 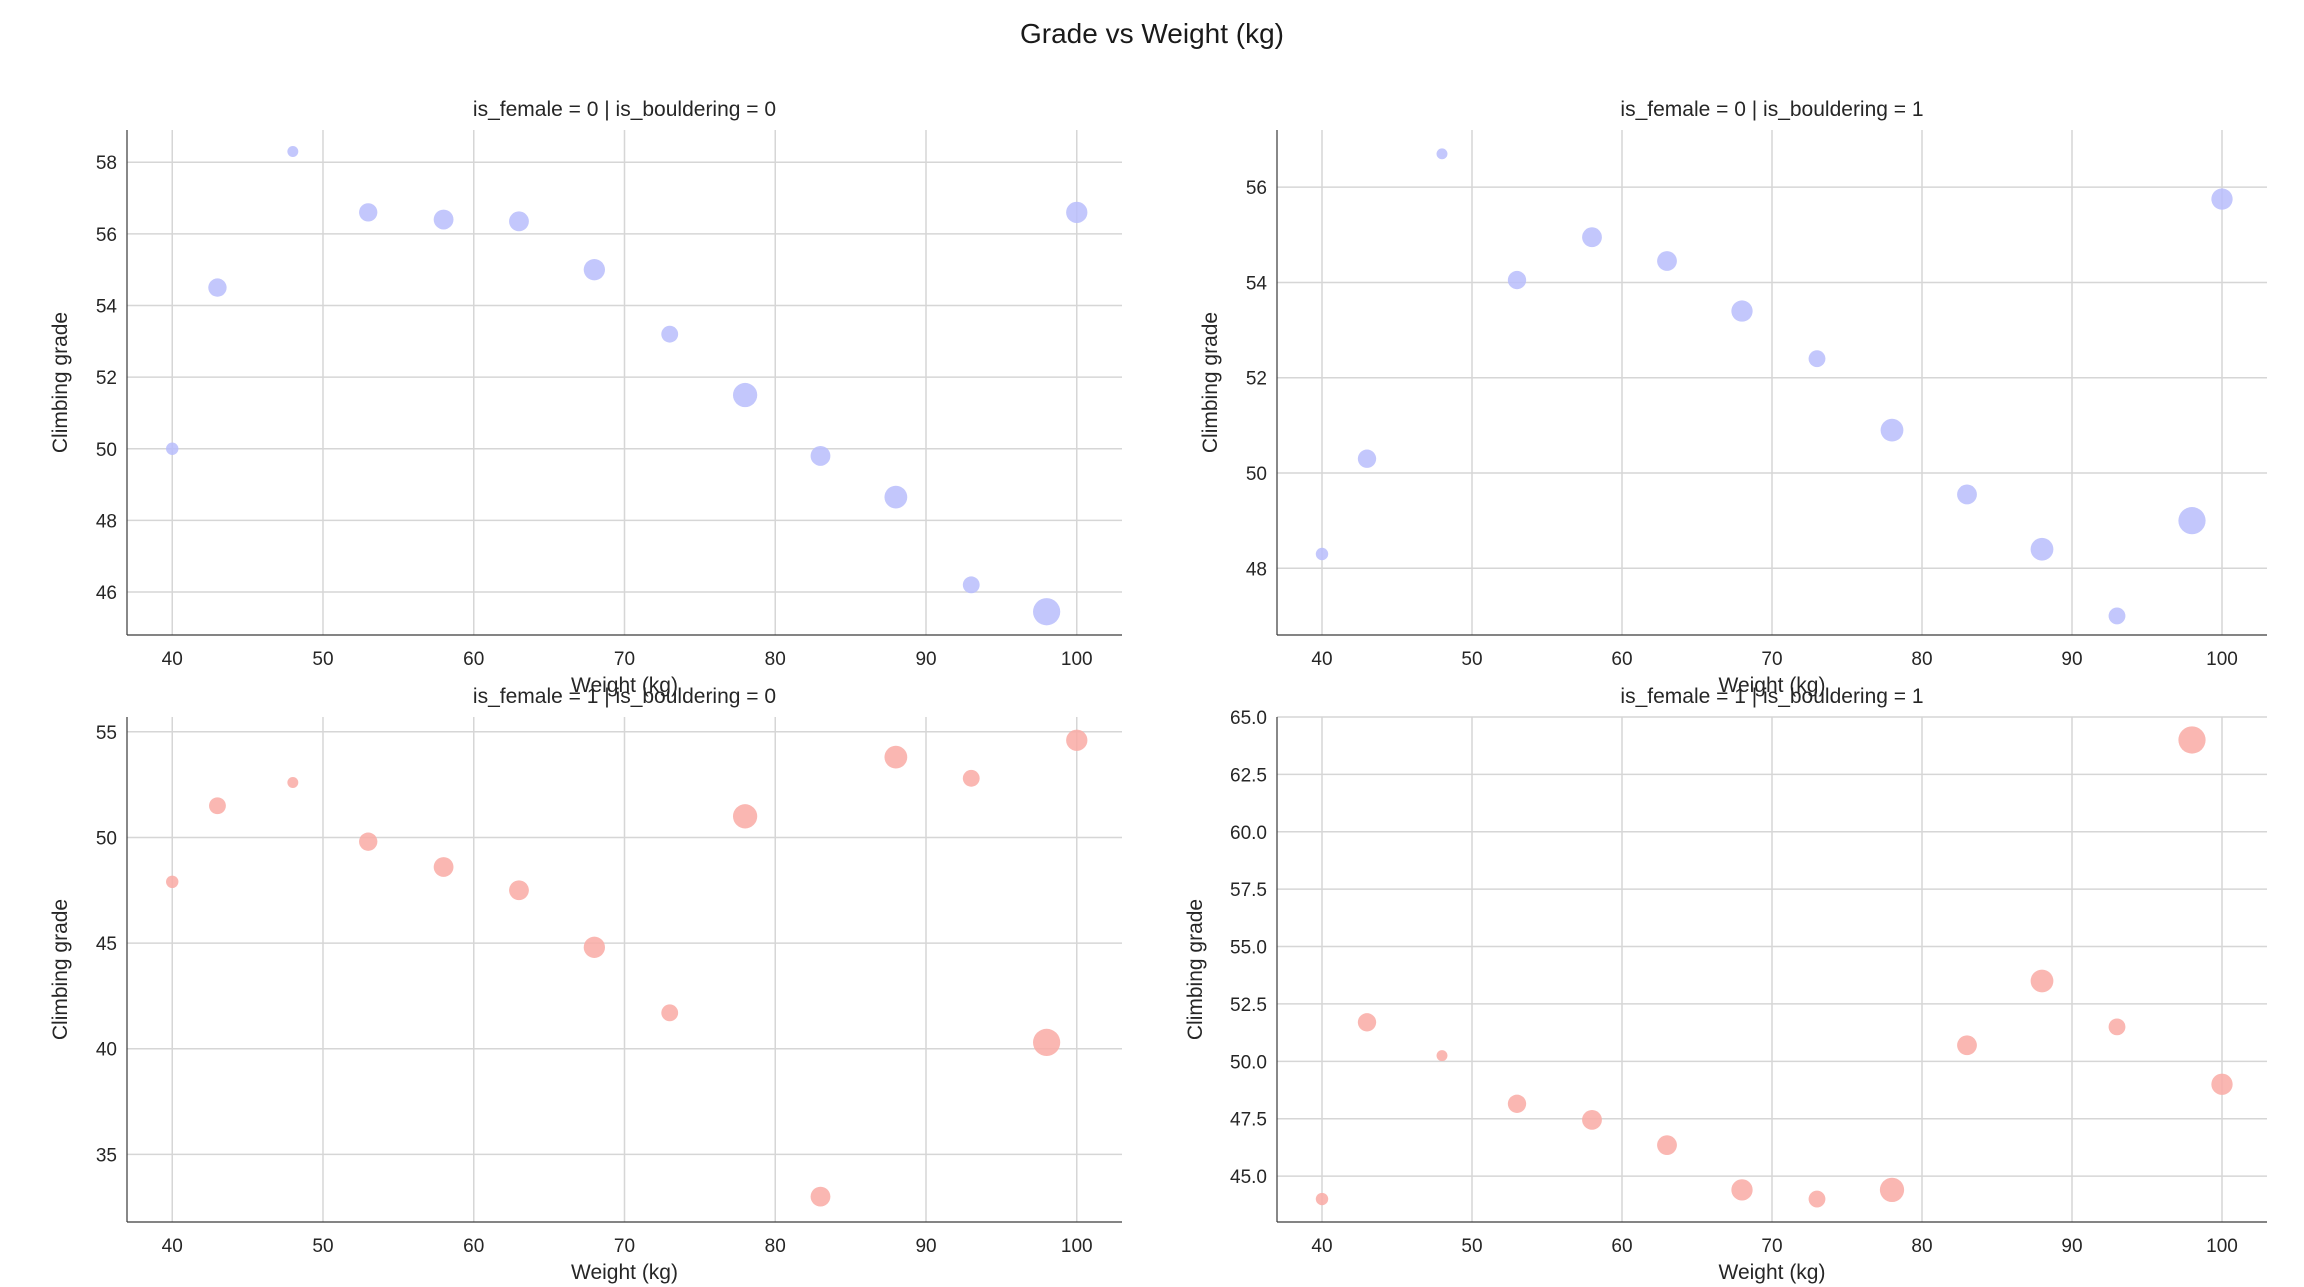 I want to click on x-tick-label: 70, so click(x=624, y=659).